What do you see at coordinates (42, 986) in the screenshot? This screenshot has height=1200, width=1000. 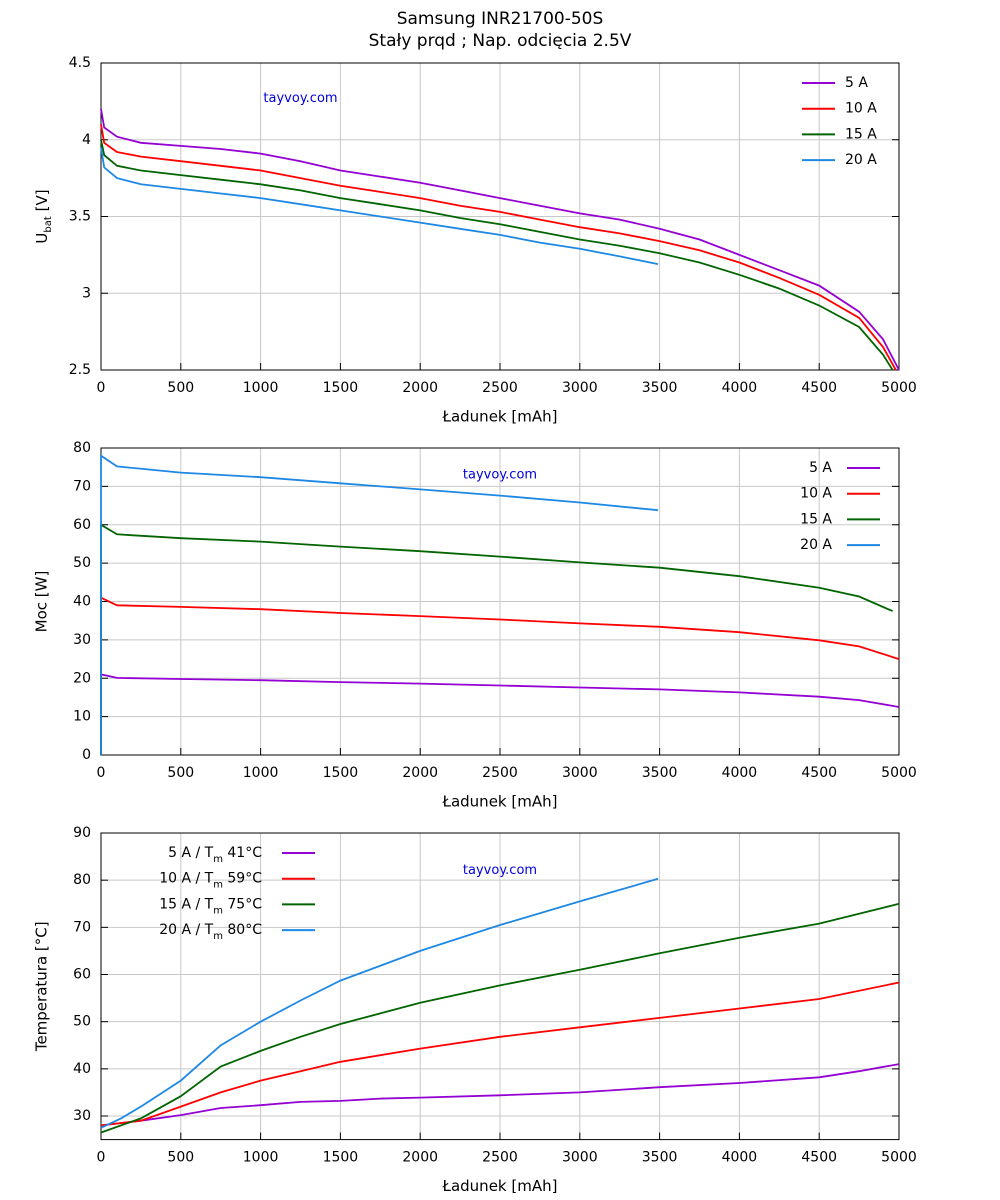 I see `y-axis-label: Temperatura [°C]` at bounding box center [42, 986].